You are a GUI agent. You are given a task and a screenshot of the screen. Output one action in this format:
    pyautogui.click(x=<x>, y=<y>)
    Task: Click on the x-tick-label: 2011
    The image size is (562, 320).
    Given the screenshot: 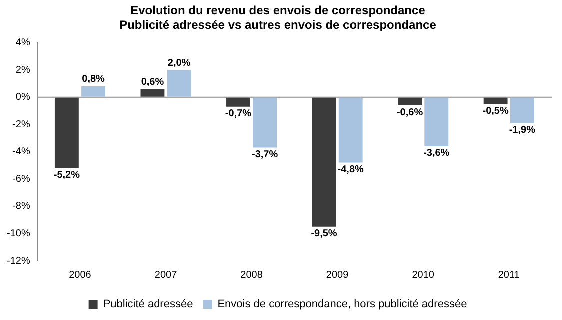 What is the action you would take?
    pyautogui.click(x=509, y=275)
    